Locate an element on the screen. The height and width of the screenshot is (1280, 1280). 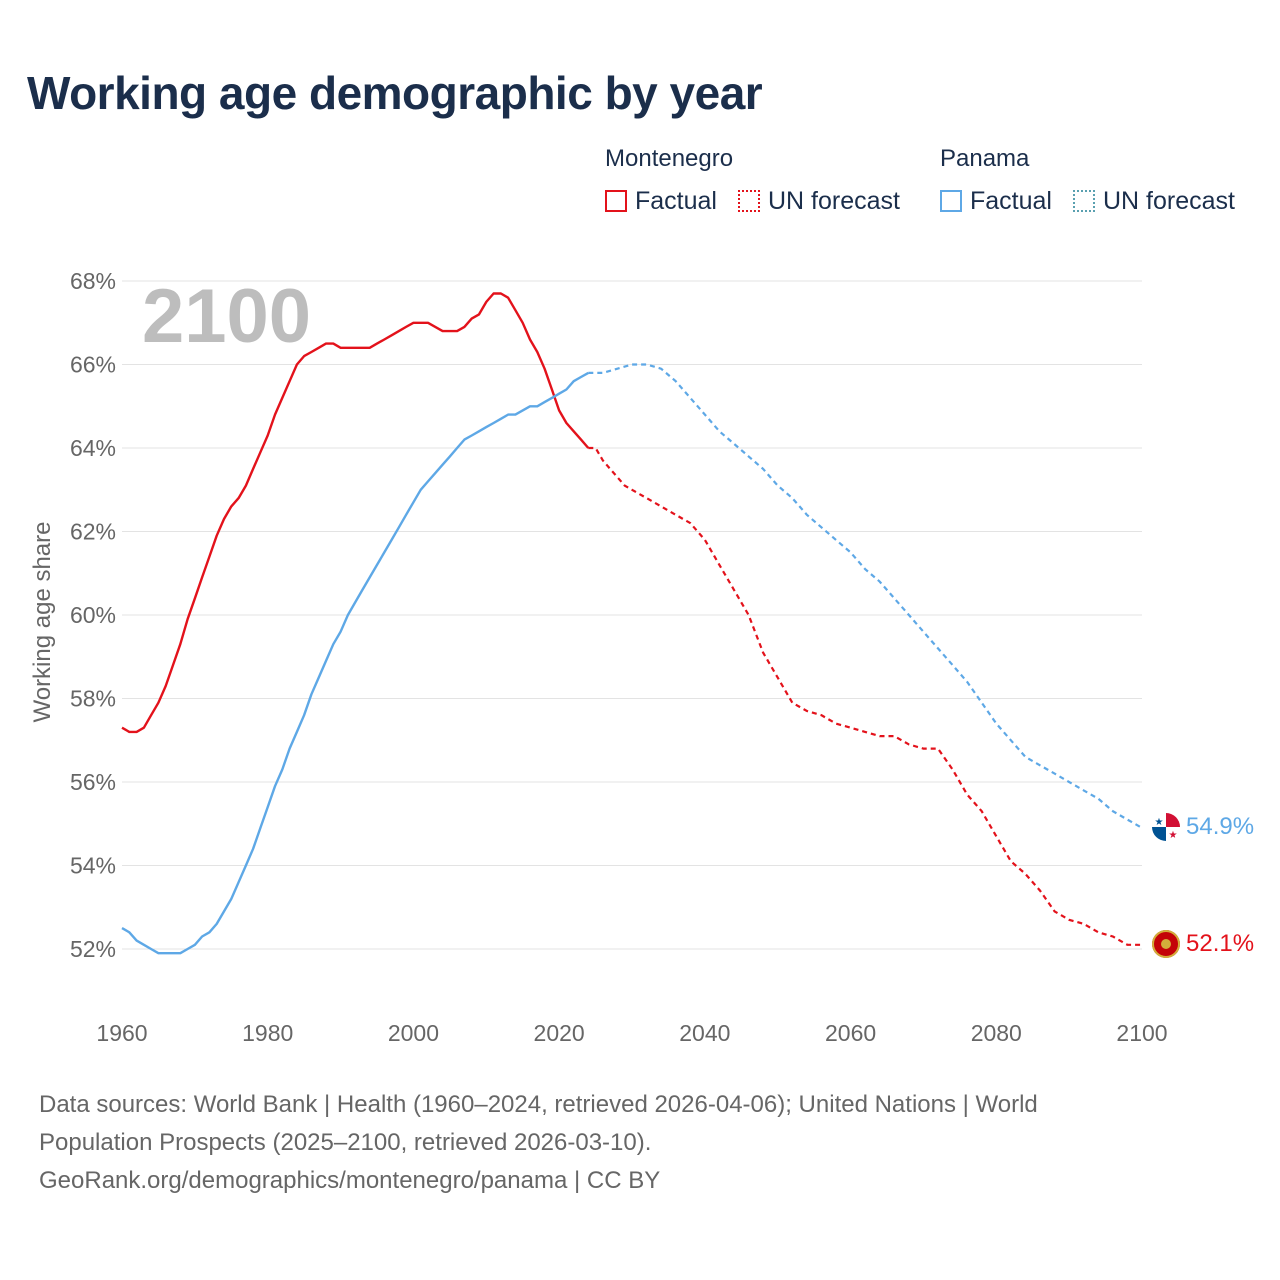
legend-group-montenegro: Montenegro is located at coordinates (669, 158).